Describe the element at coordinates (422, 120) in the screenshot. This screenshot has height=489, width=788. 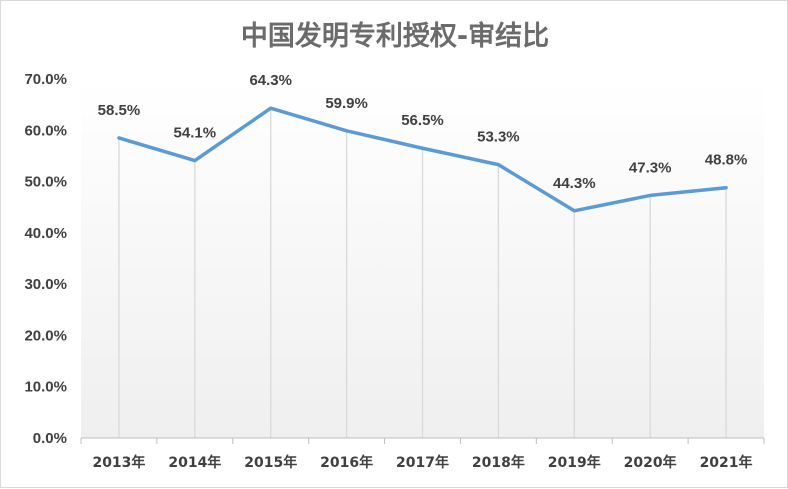
I see `data-label: 56.5%` at that location.